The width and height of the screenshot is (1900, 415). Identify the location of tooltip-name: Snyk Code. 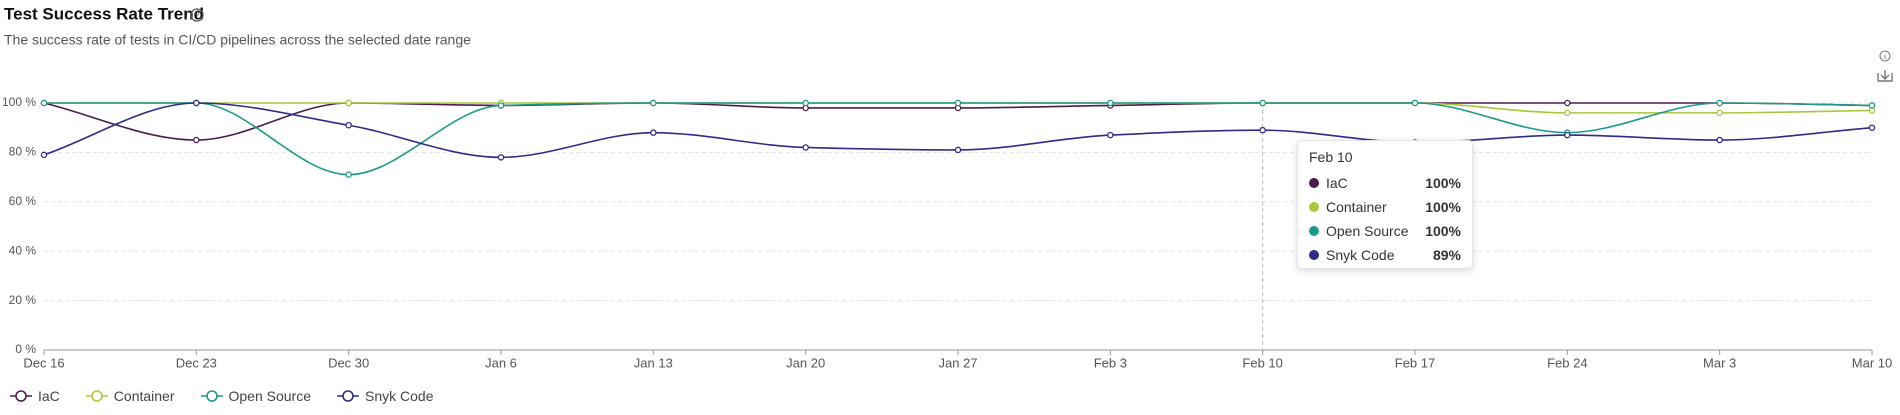
(1360, 255).